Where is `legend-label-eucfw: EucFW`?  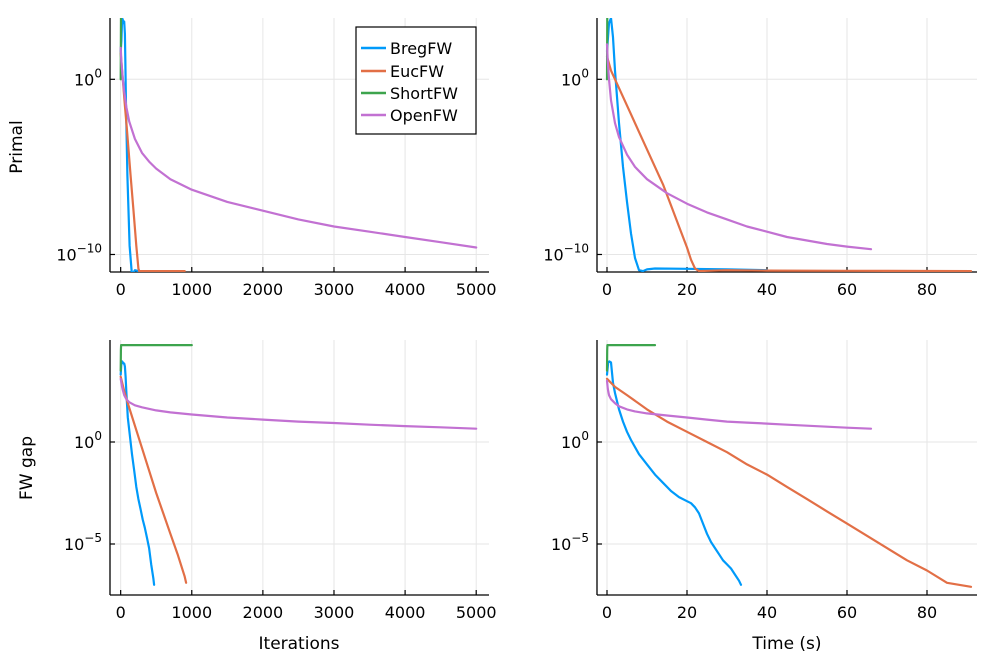 legend-label-eucfw: EucFW is located at coordinates (417, 71).